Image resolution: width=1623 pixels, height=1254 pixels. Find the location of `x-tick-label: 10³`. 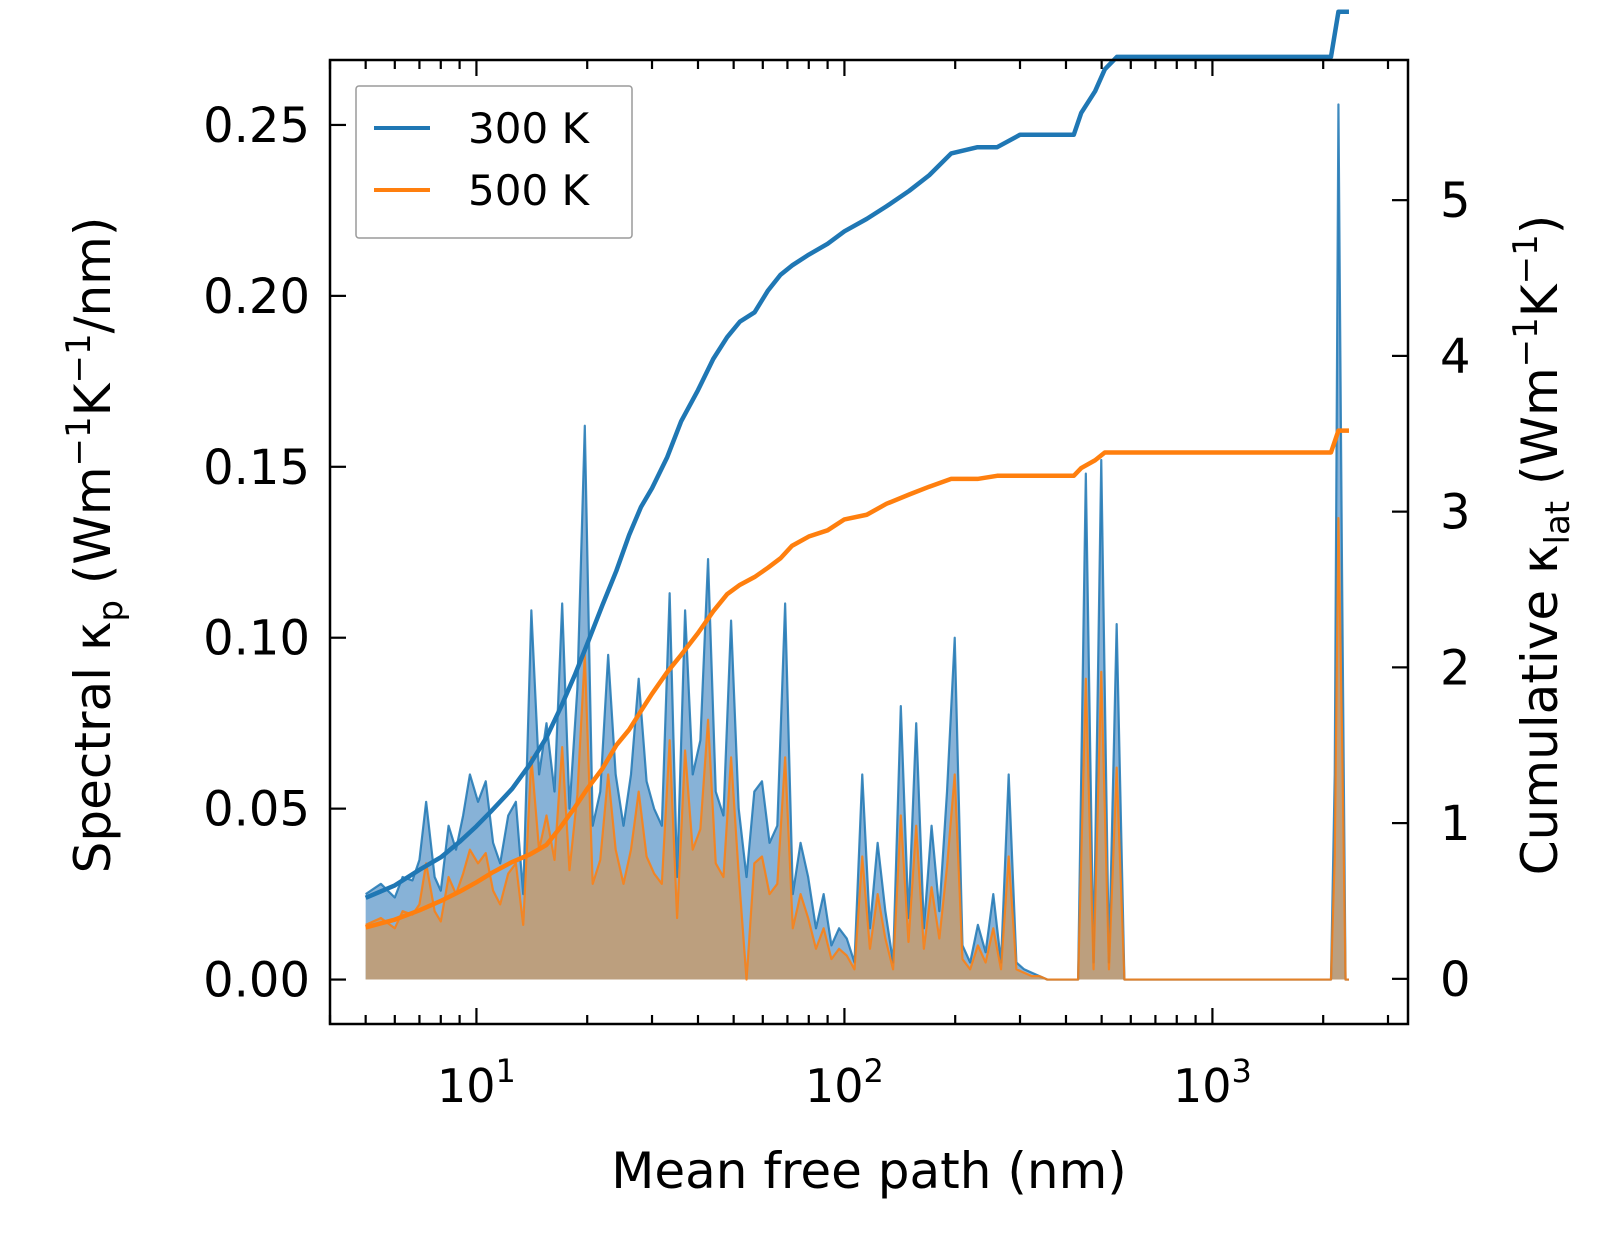

x-tick-label: 10³ is located at coordinates (1212, 1082).